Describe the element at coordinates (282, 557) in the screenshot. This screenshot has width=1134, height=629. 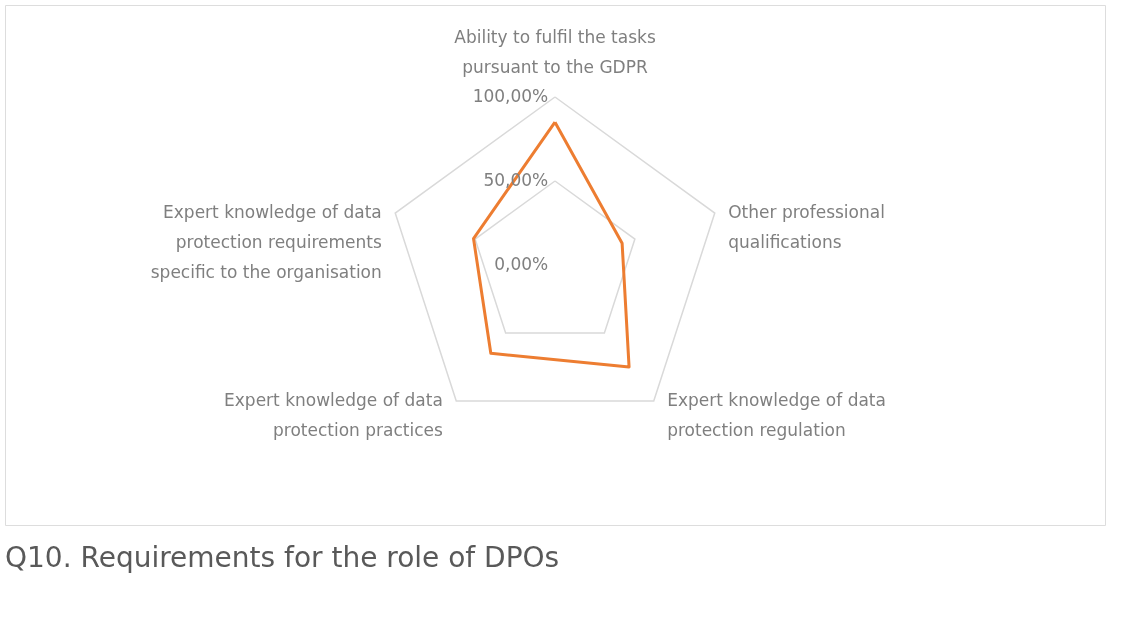
I see `text: Q10. Requirements for the role of DPOs` at that location.